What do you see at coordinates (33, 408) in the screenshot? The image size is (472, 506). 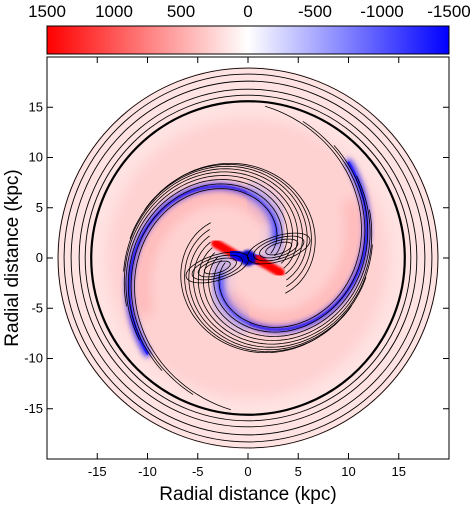 I see `y-tick-label: -15` at bounding box center [33, 408].